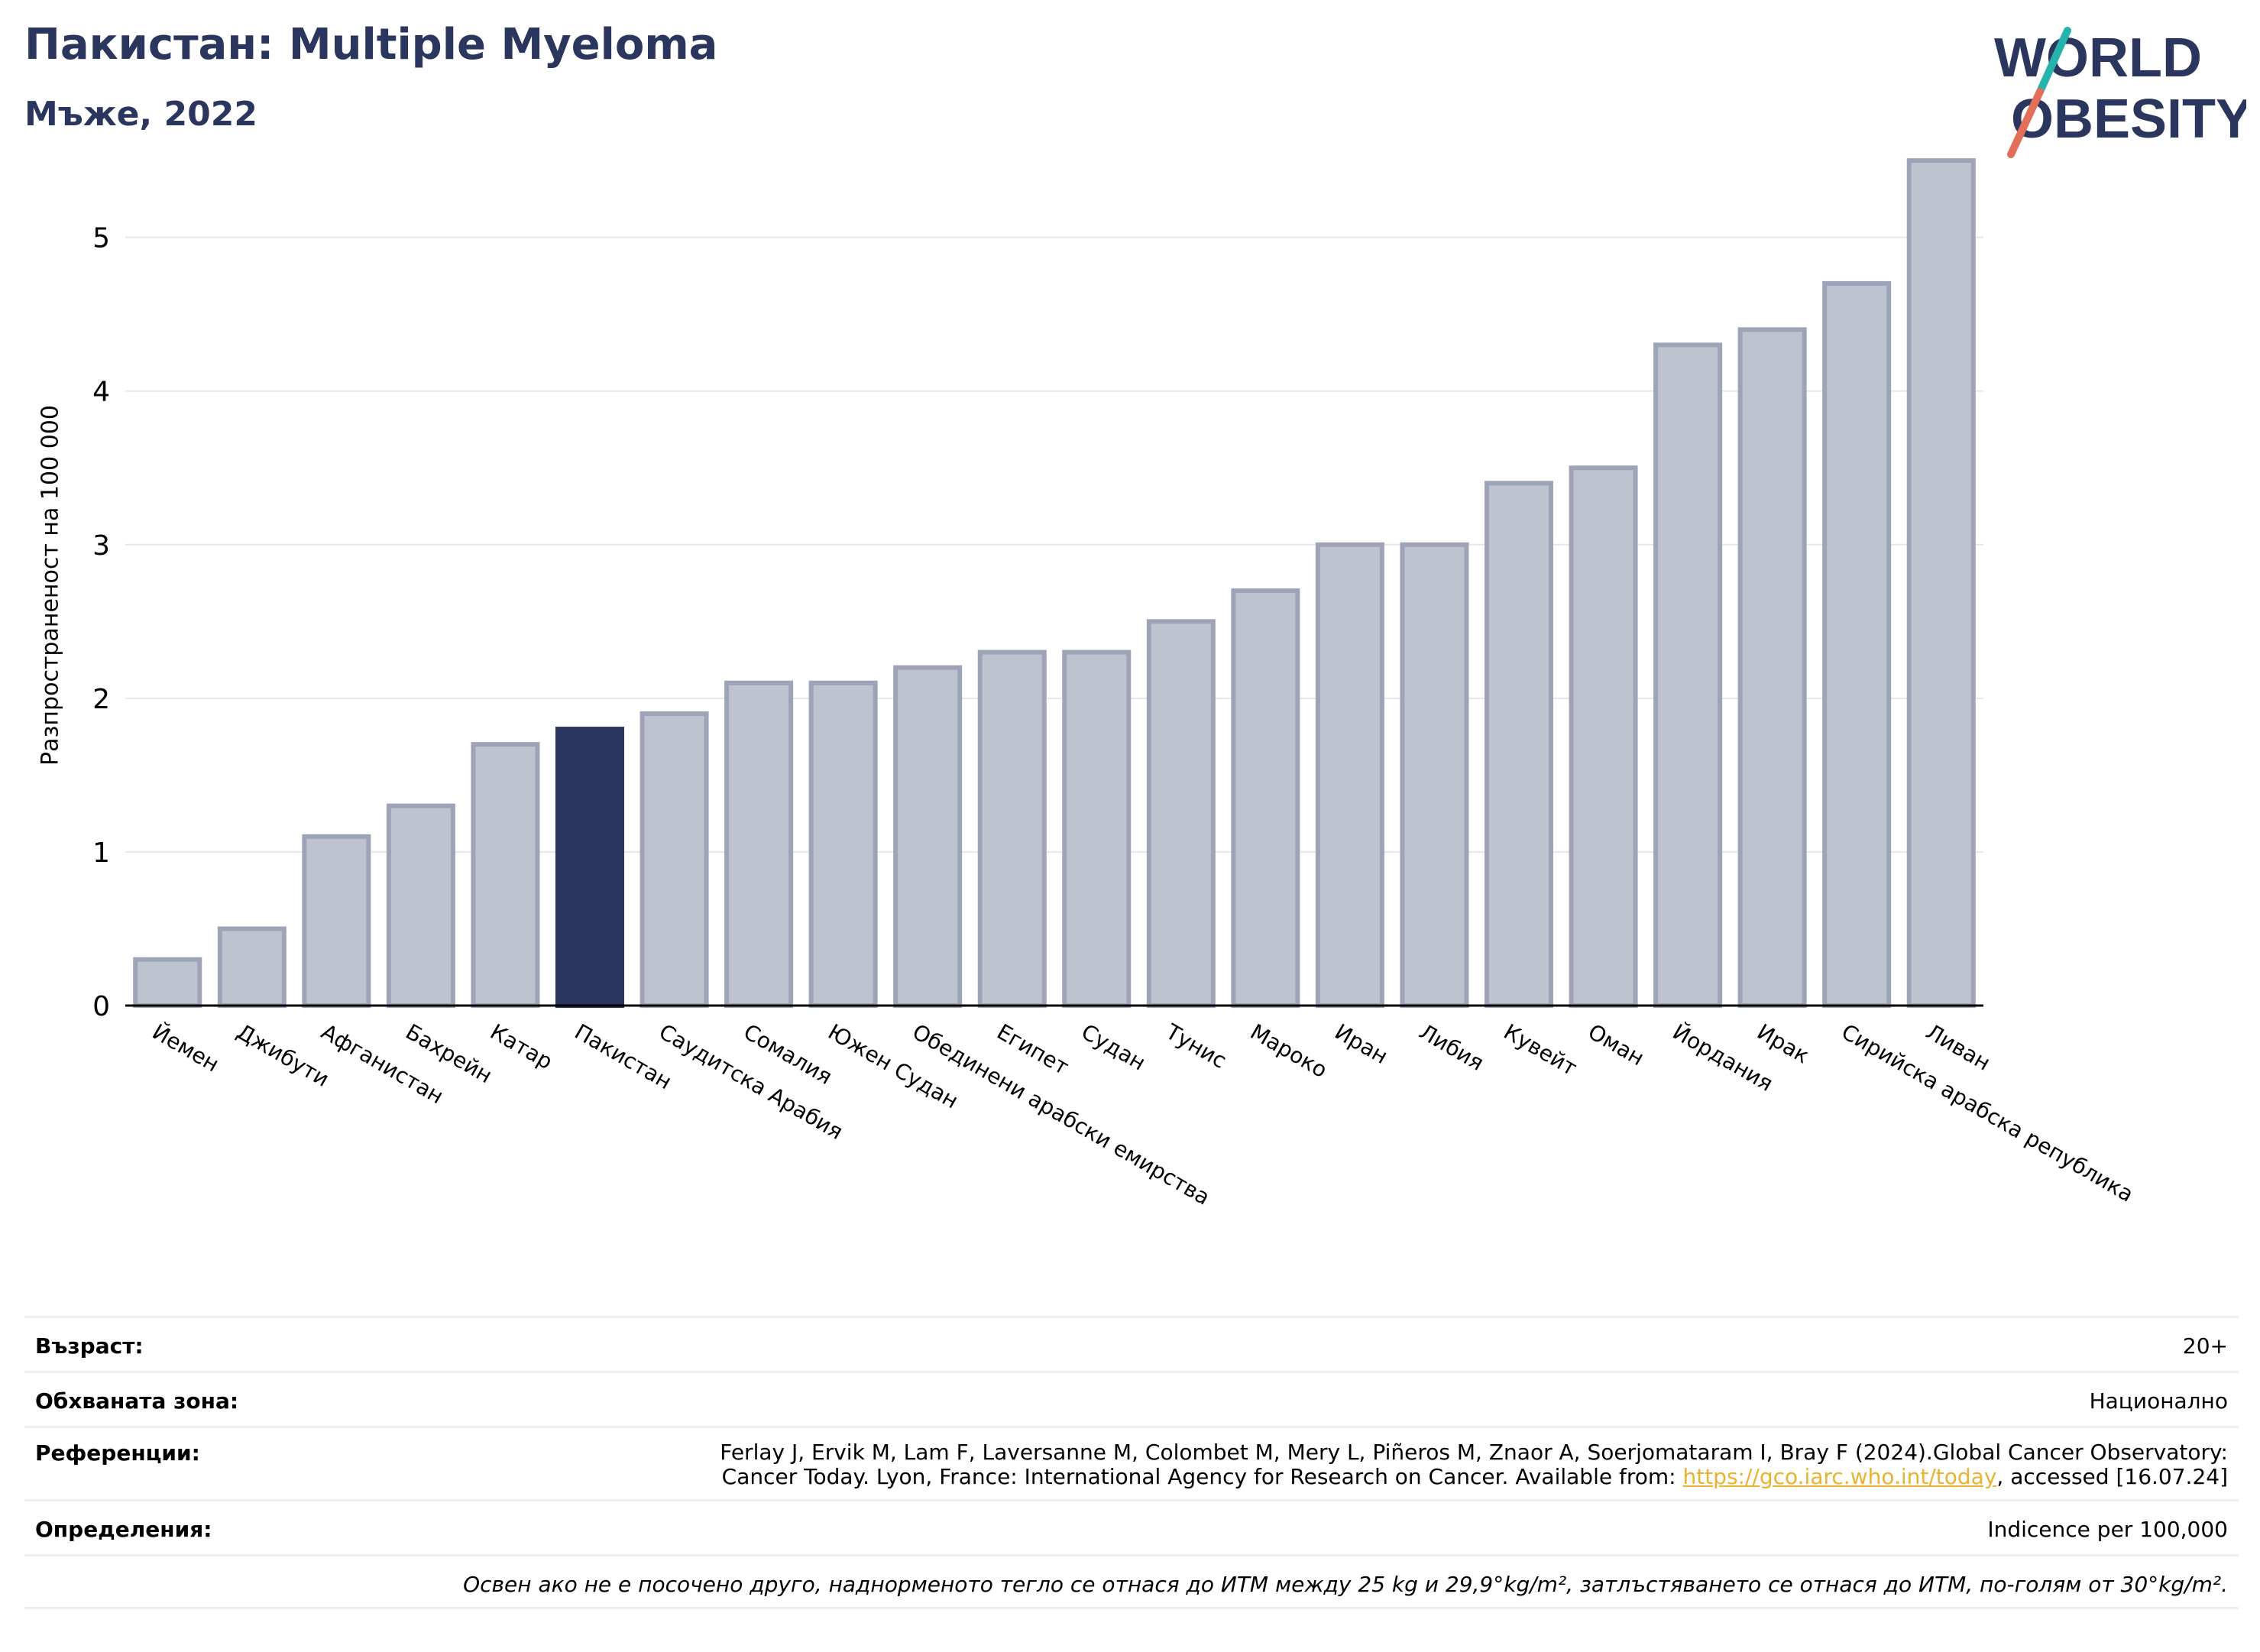 This screenshot has height=1652, width=2260. Describe the element at coordinates (282, 1055) in the screenshot. I see `x-tick-label: Джибути` at that location.